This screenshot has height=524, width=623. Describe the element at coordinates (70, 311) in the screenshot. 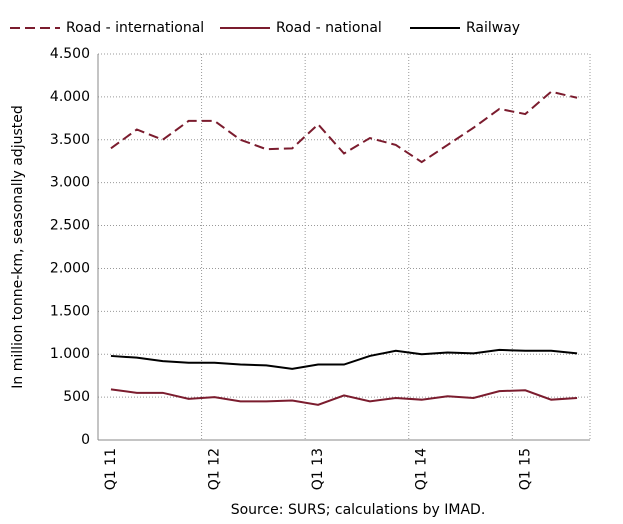

I see `y-tick-label: 1.500` at that location.